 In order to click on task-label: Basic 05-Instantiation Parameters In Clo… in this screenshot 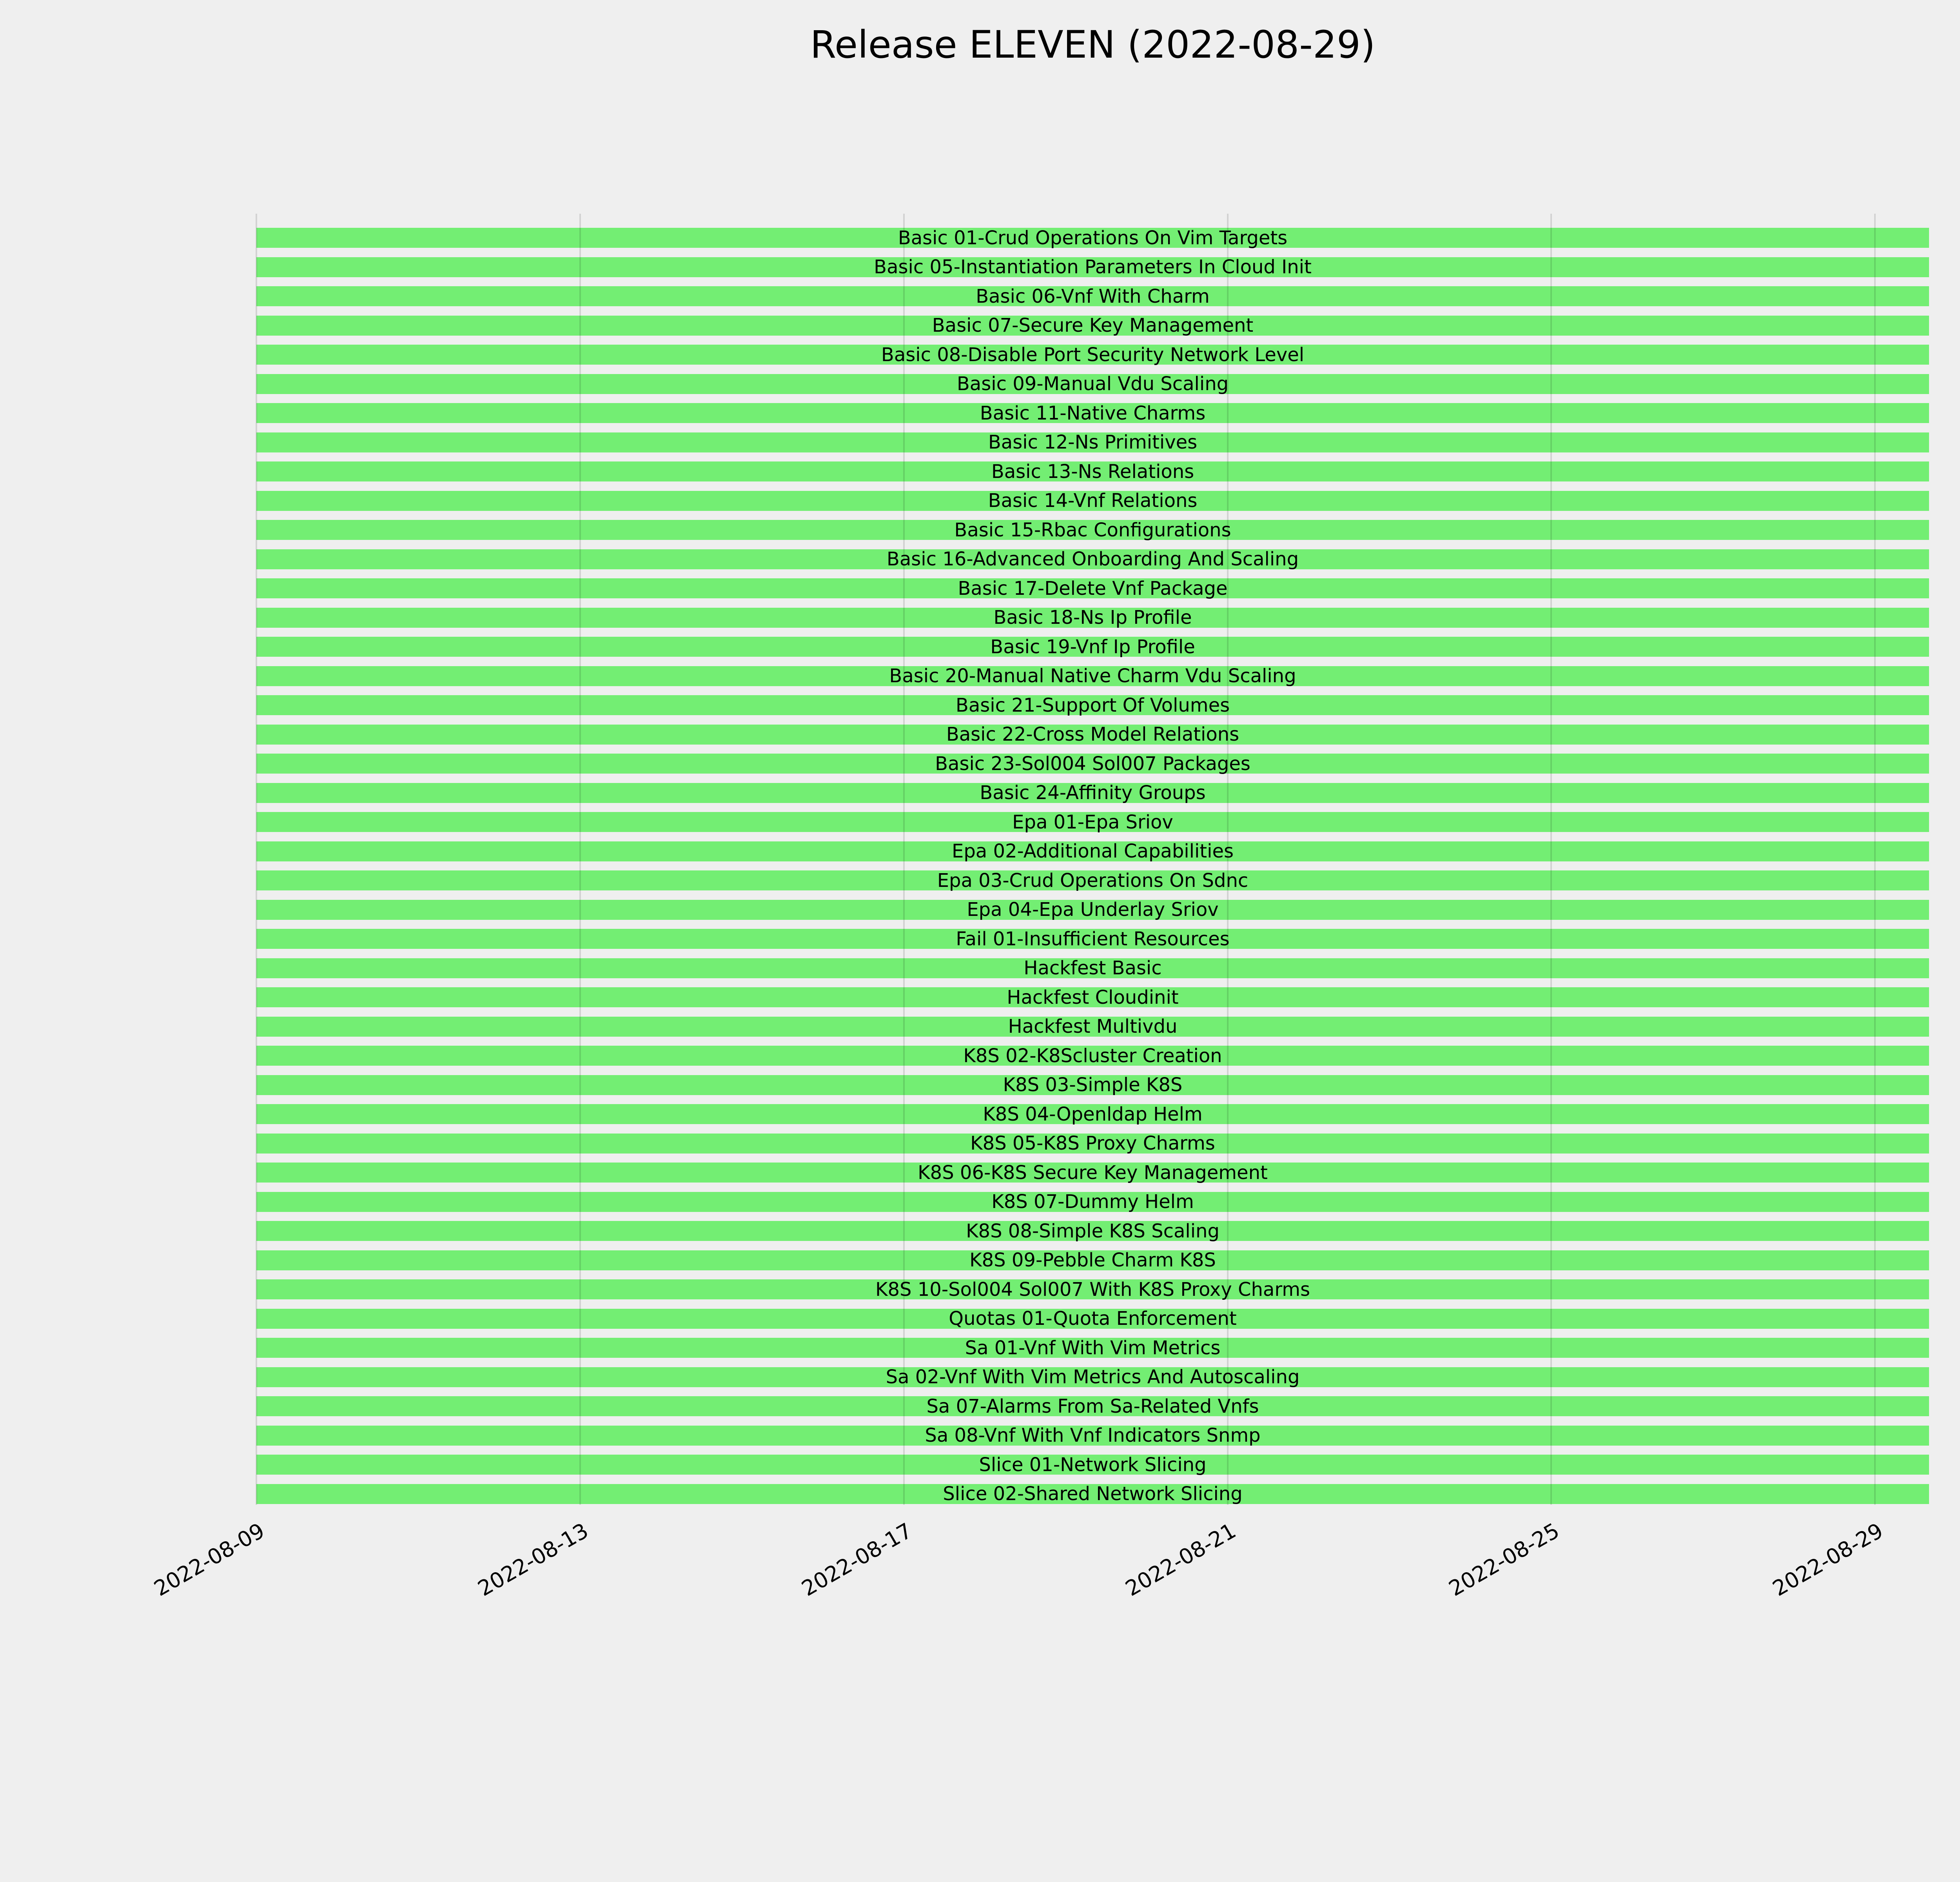, I will do `click(1093, 267)`.